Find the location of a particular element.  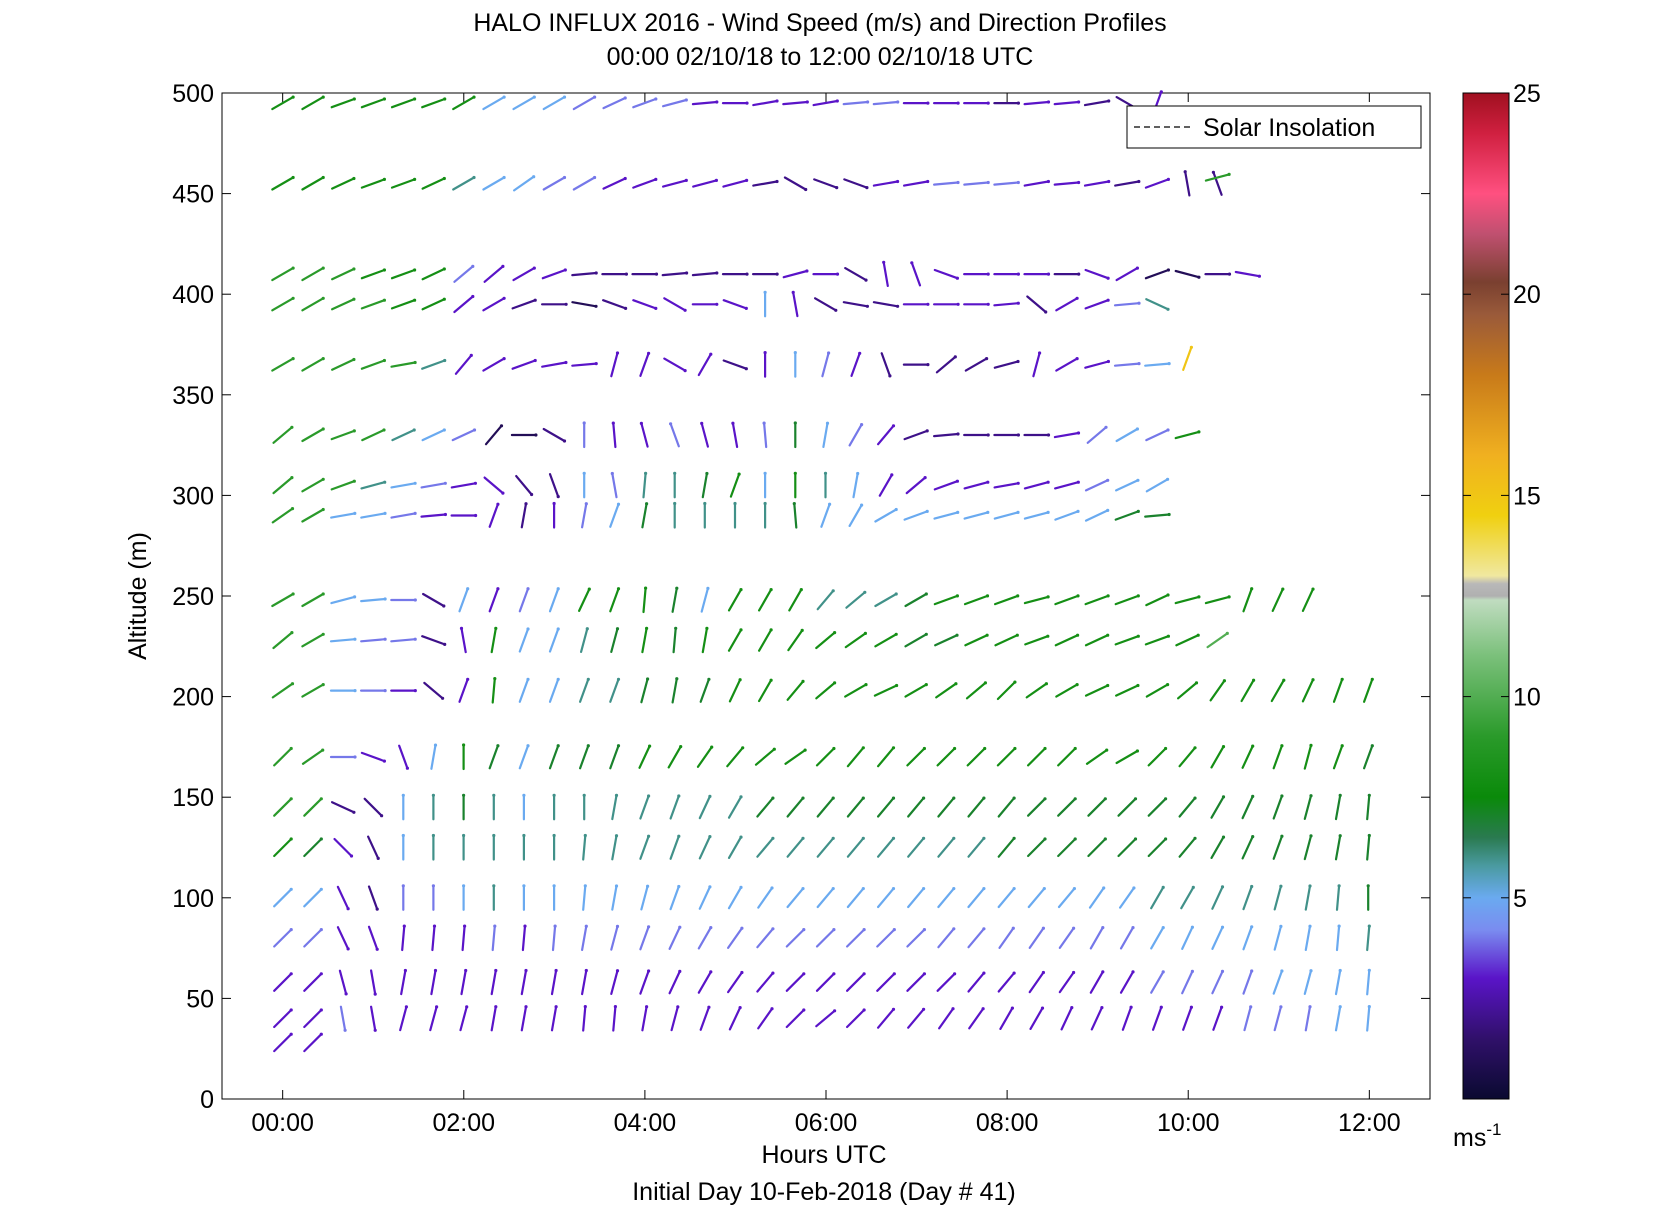

y-tick-label: 200 is located at coordinates (193, 698).